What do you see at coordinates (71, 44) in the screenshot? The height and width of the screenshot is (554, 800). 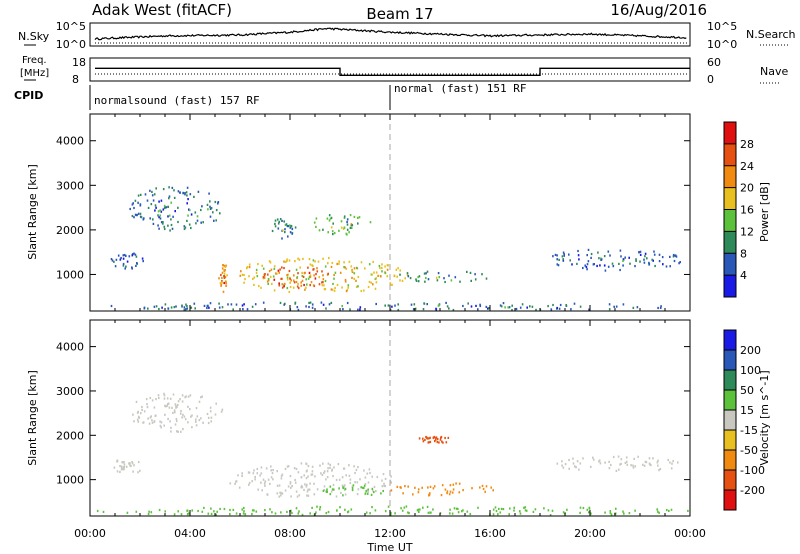 I see `nsky-tick-lo: 10^0` at bounding box center [71, 44].